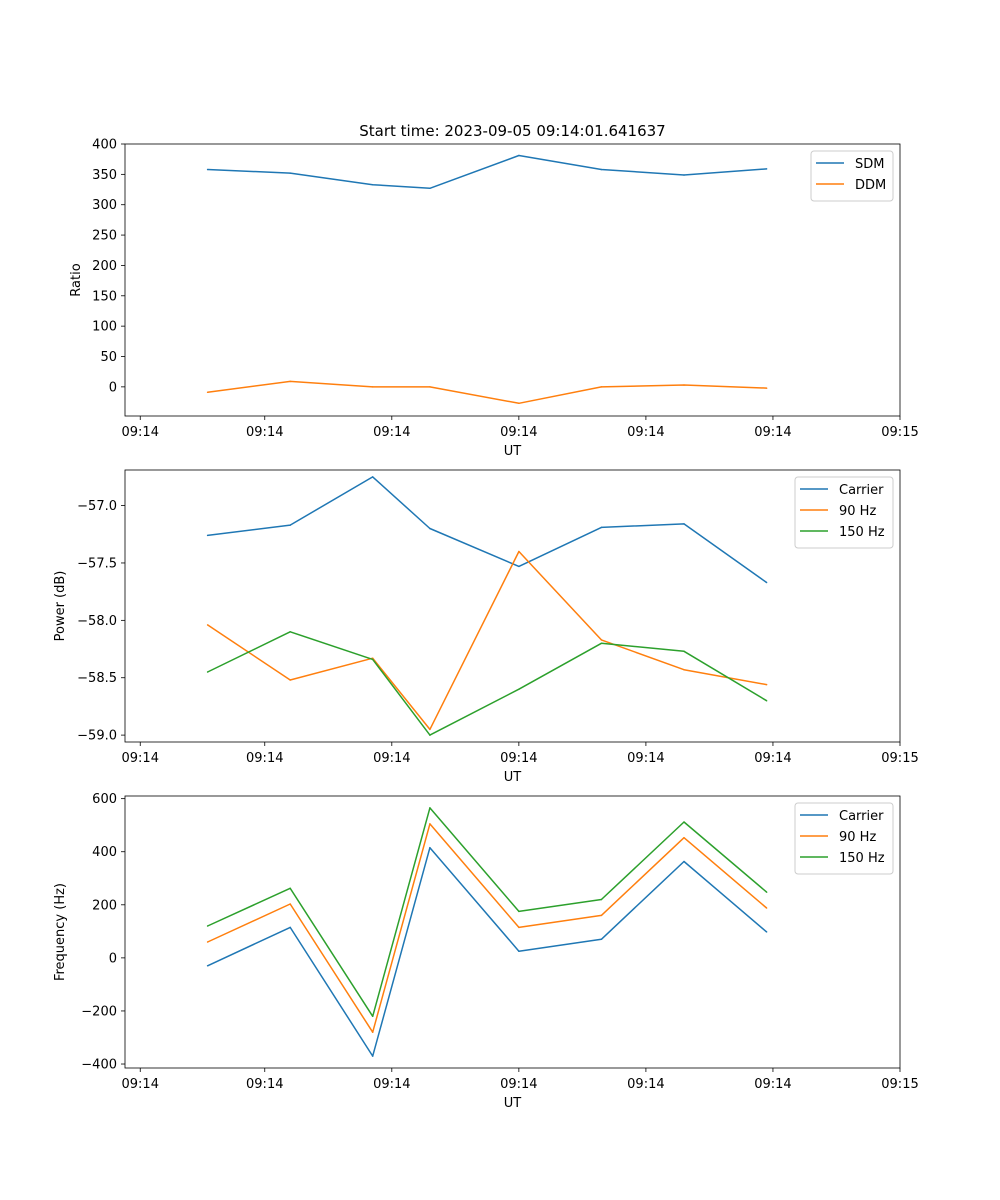 This screenshot has height=1200, width=1000. What do you see at coordinates (108, 357) in the screenshot?
I see `y-tick-label: 50` at bounding box center [108, 357].